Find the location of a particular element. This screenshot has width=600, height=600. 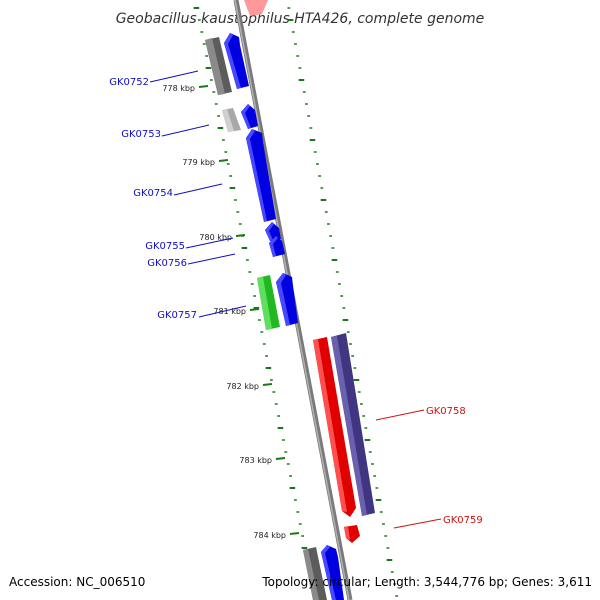

tick-label: 778 kbp is located at coordinates (178, 88).